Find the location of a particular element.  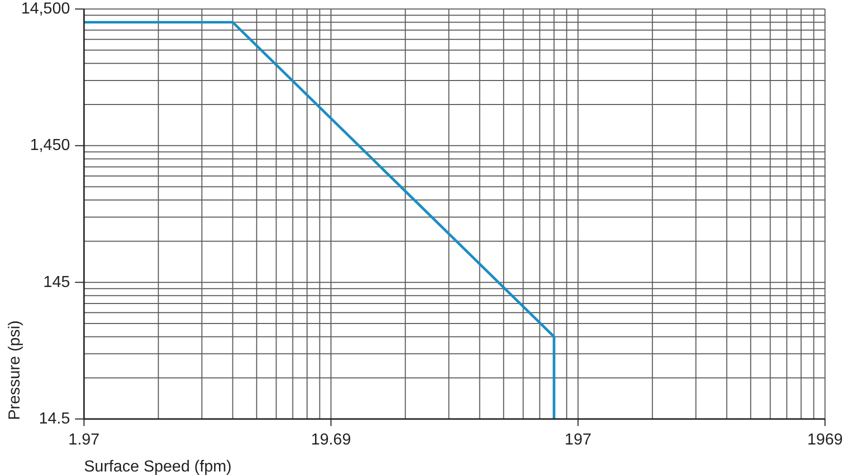

x-tick-label: 19.69 is located at coordinates (331, 440).